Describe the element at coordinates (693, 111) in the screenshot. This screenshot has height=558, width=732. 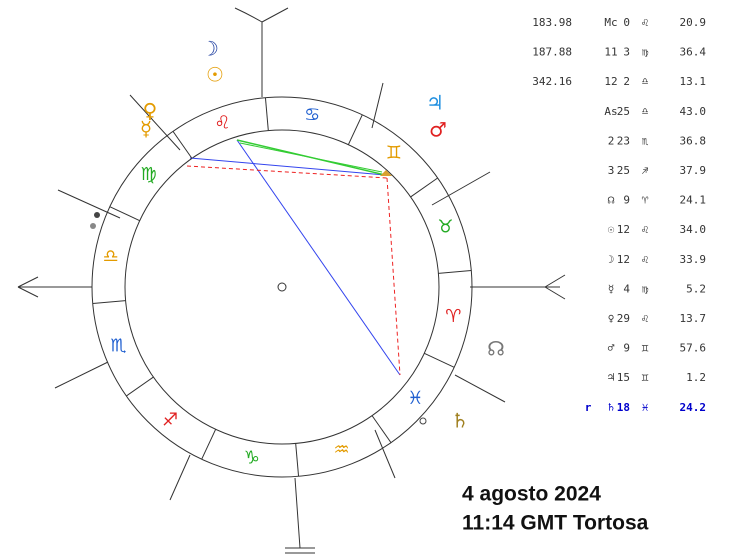
I see `table-min: 43.0` at that location.